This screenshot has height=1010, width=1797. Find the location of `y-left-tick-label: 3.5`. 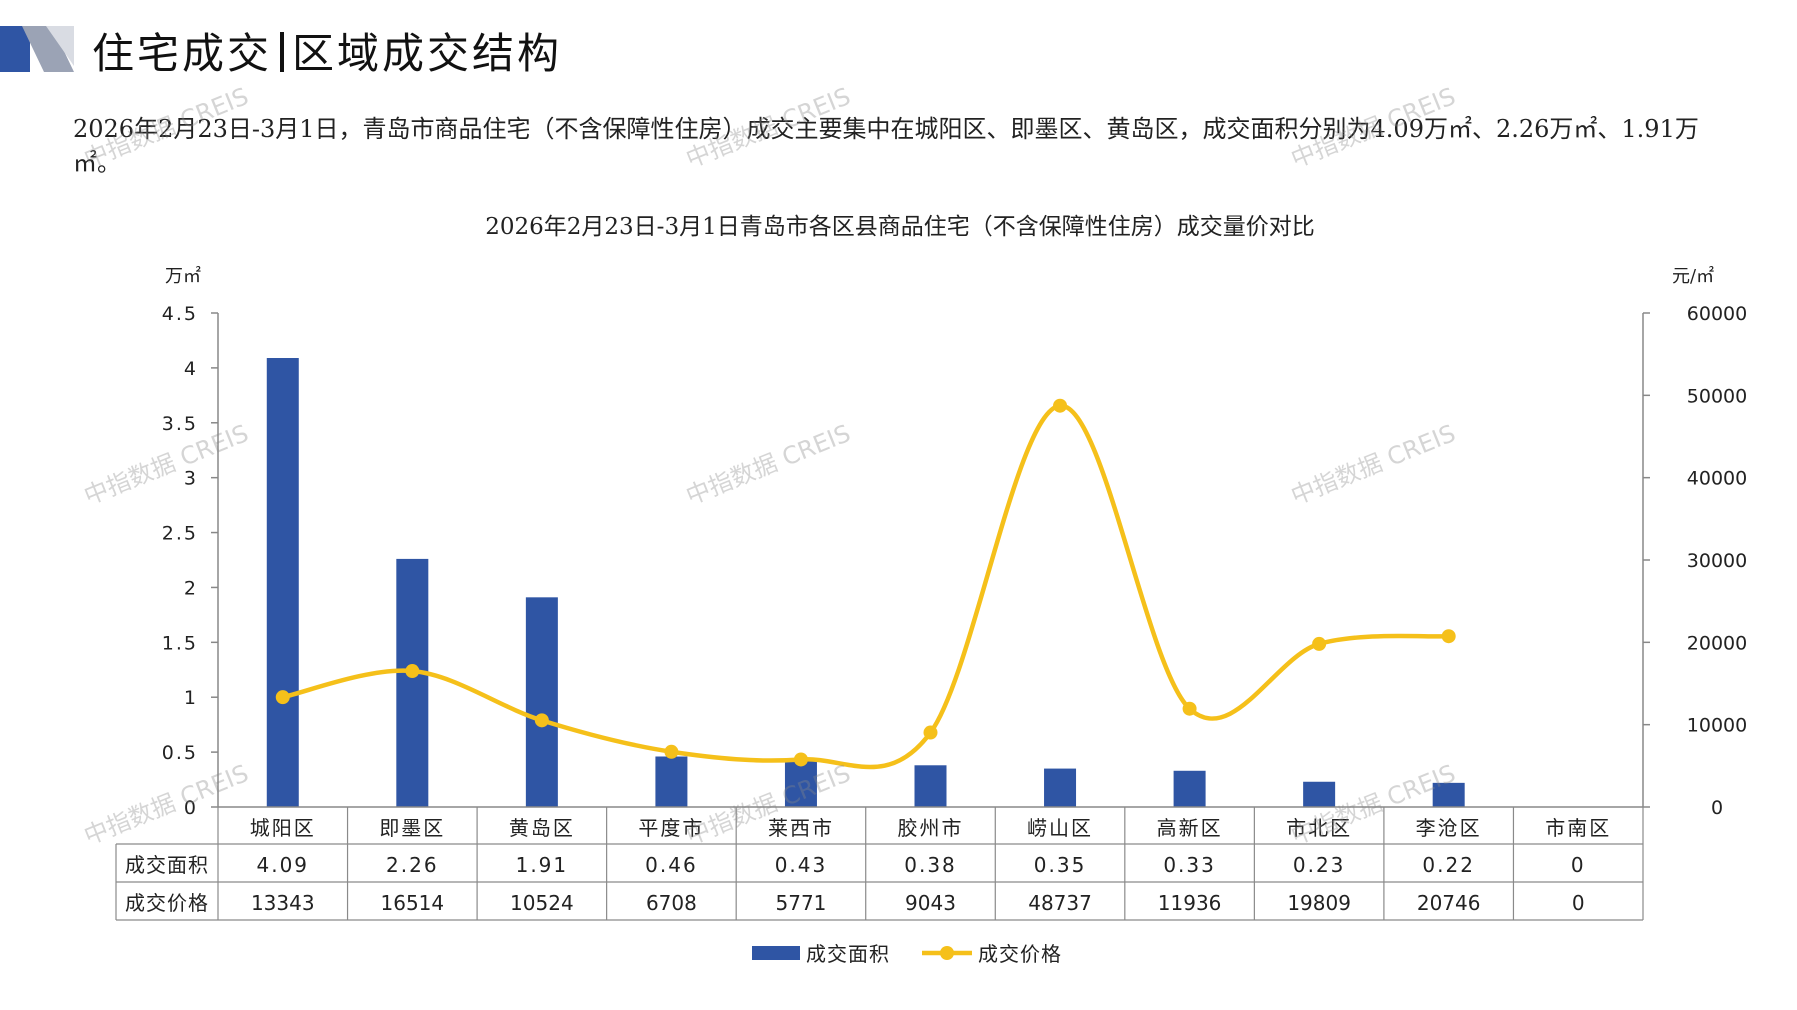

y-left-tick-label: 3.5 is located at coordinates (180, 424).